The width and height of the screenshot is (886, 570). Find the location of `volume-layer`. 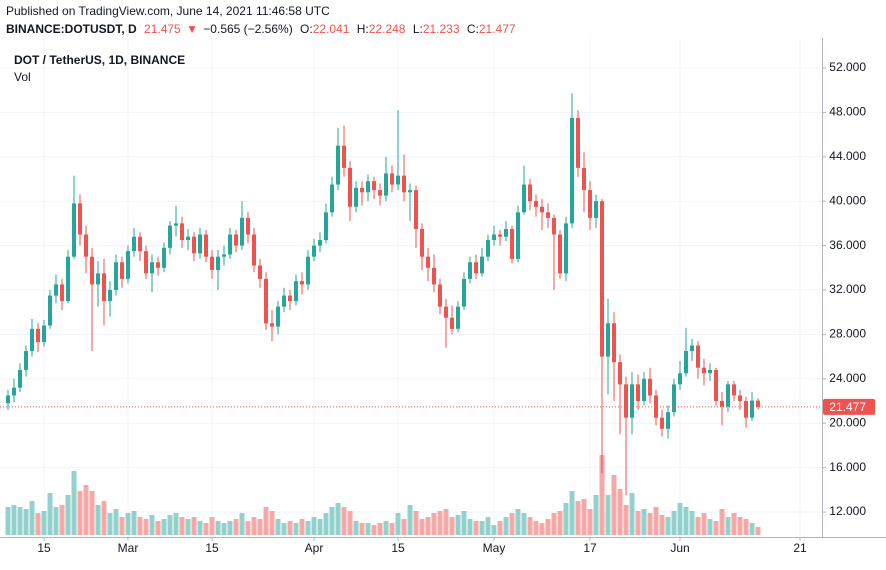

volume-layer is located at coordinates (383, 495).